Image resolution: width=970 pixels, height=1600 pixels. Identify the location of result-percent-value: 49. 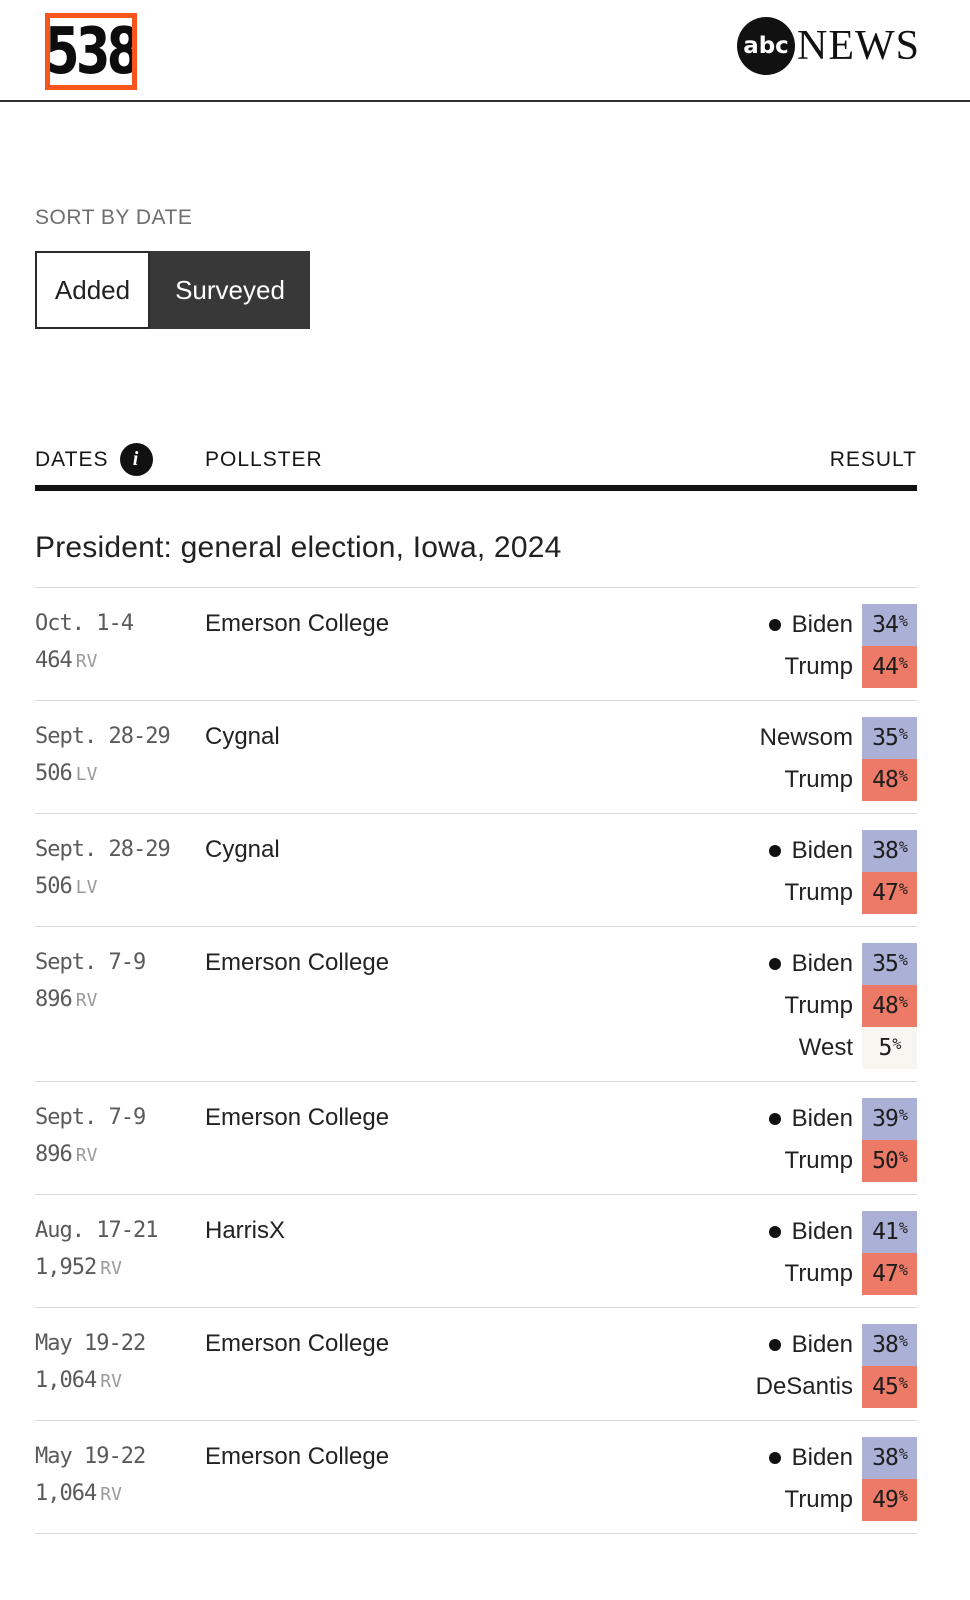
(885, 1500).